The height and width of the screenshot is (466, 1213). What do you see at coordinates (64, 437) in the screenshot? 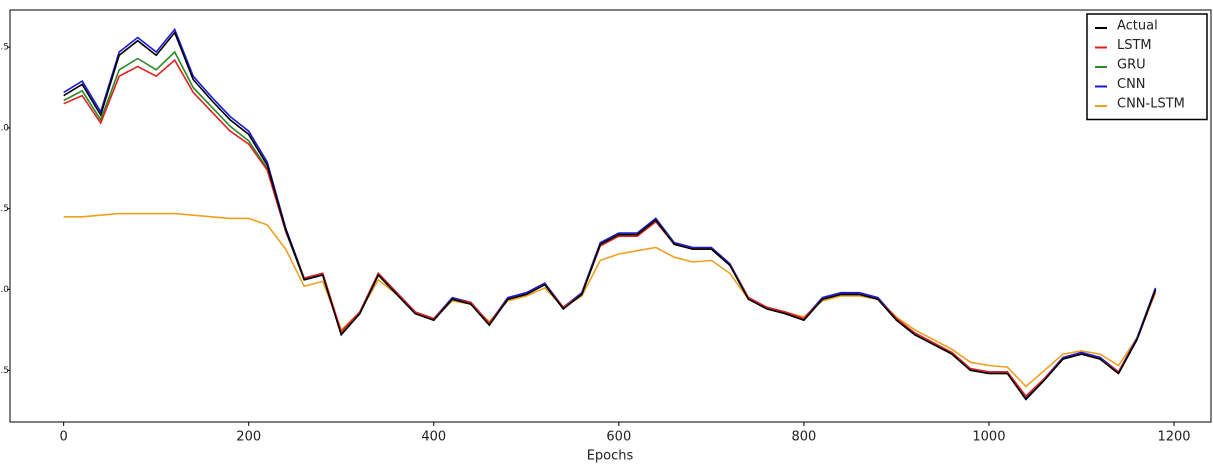
I see `x-tick-label: 0` at bounding box center [64, 437].